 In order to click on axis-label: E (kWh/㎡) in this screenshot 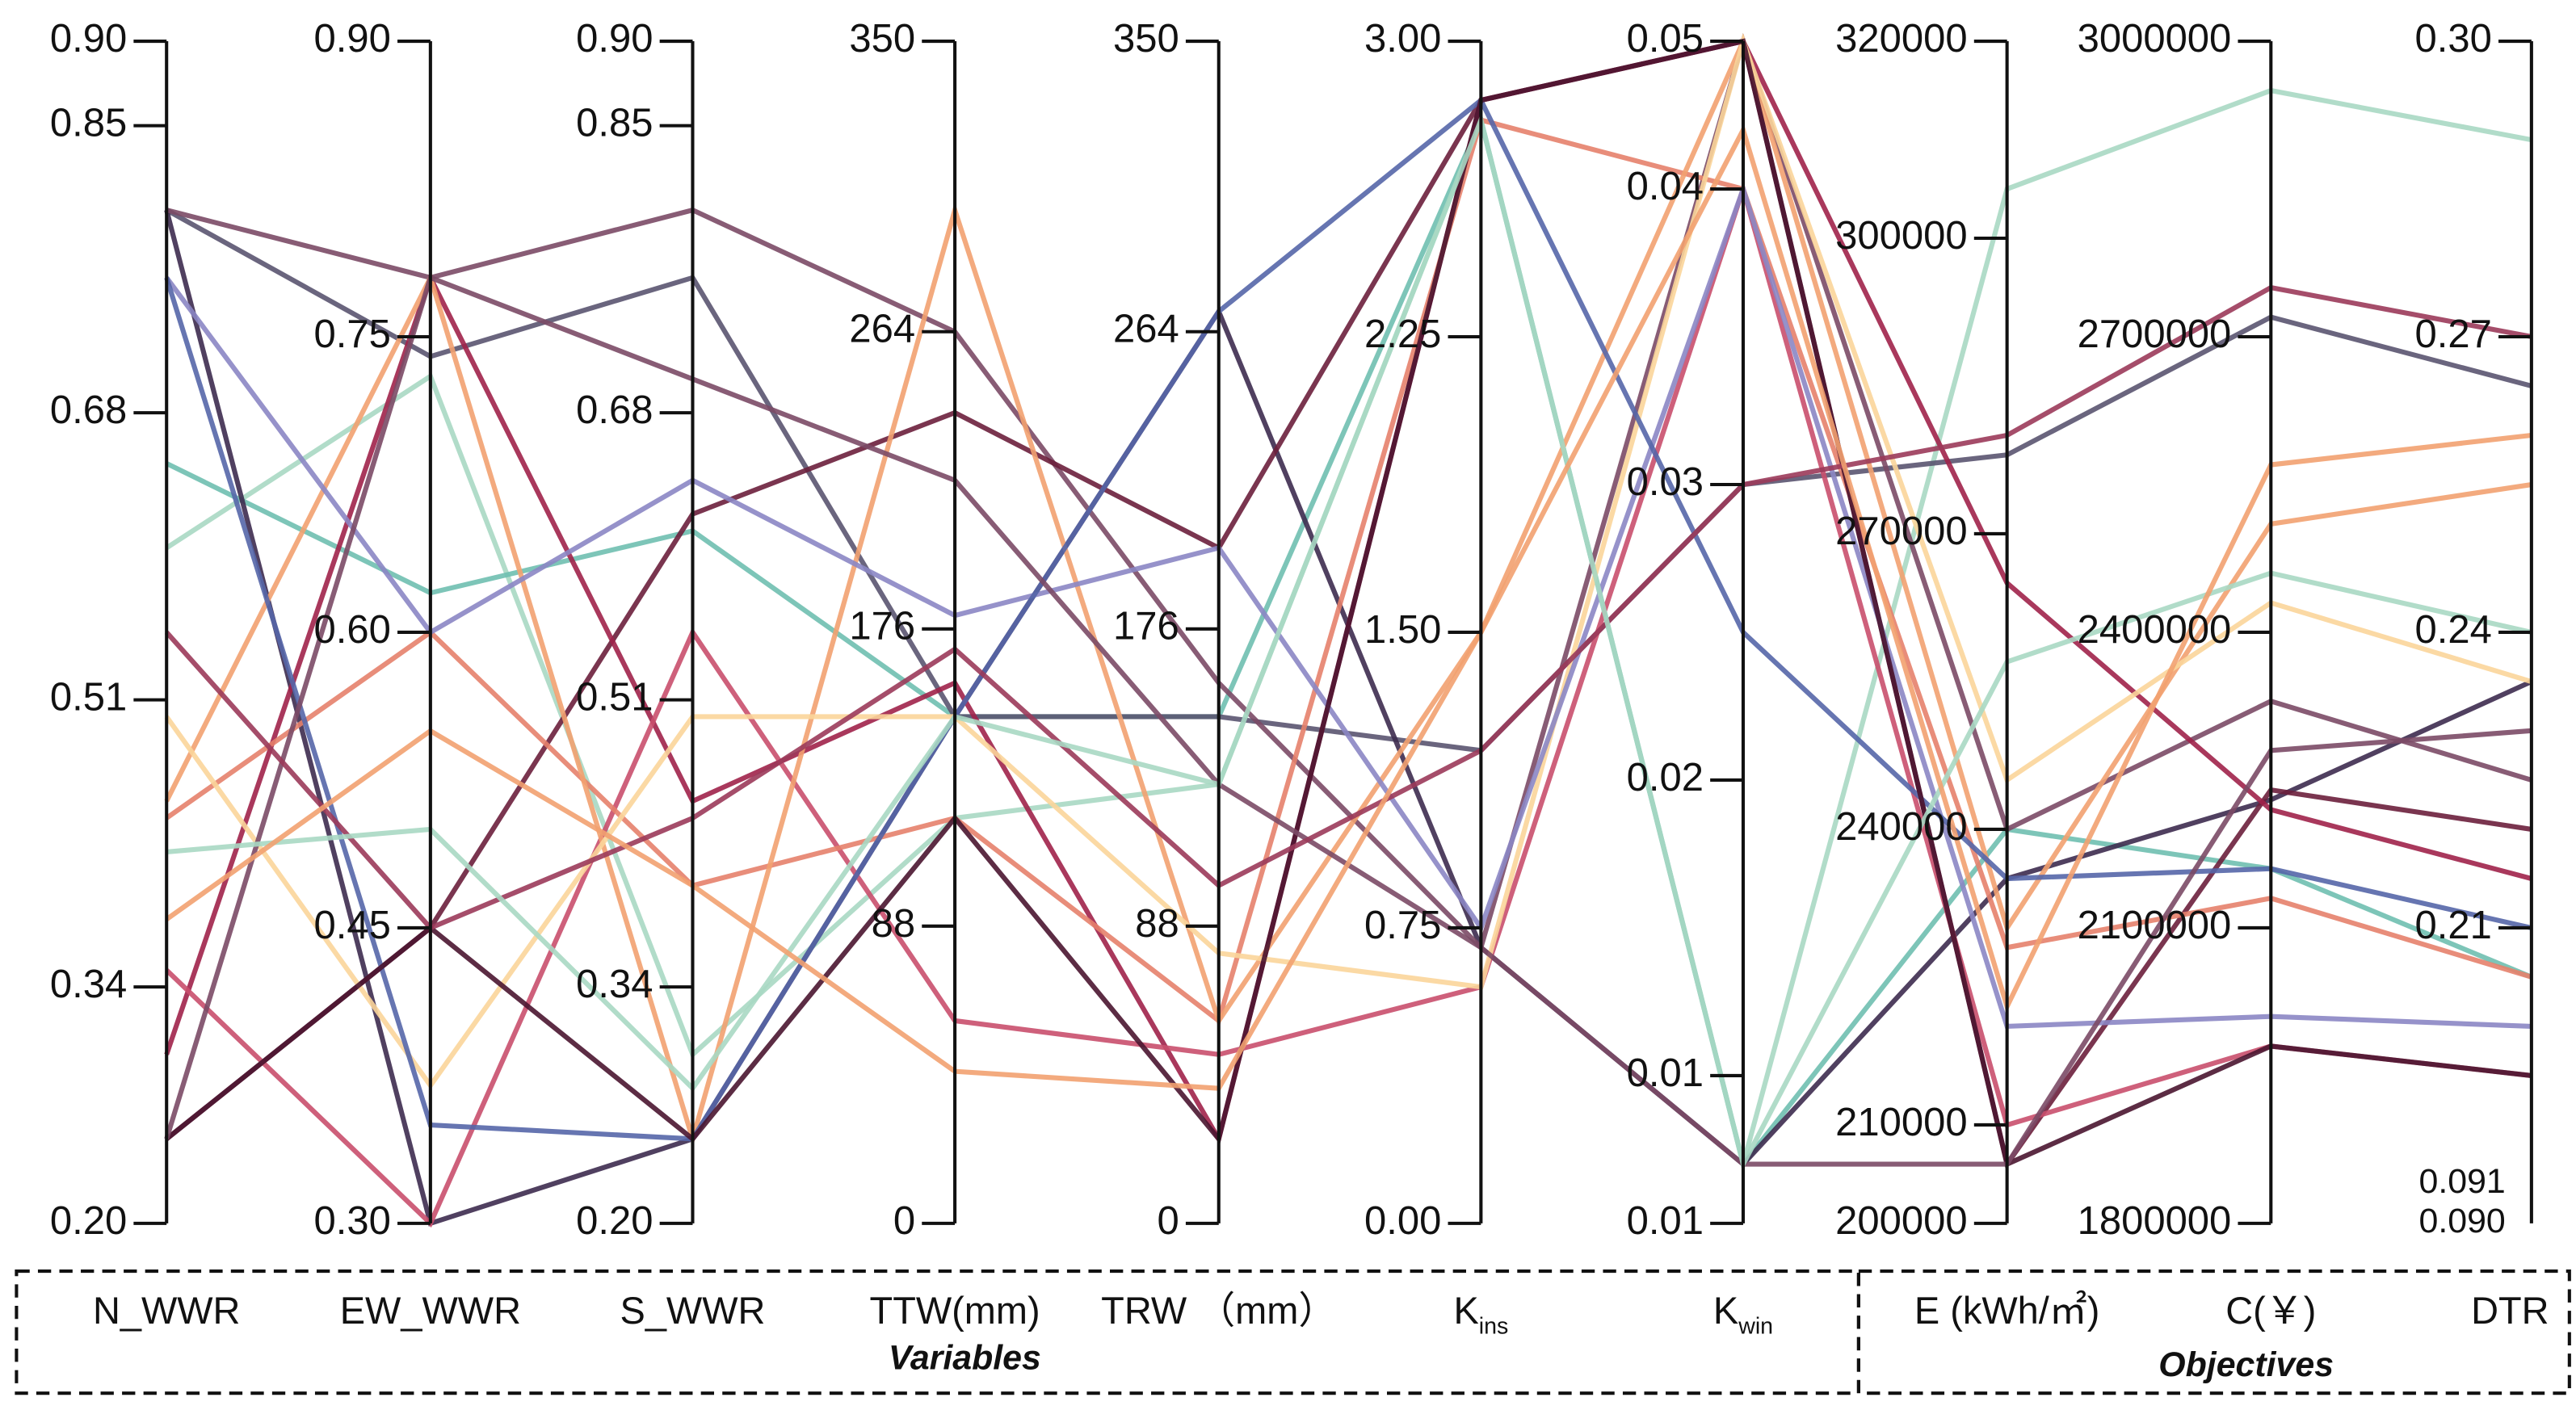, I will do `click(2007, 1311)`.